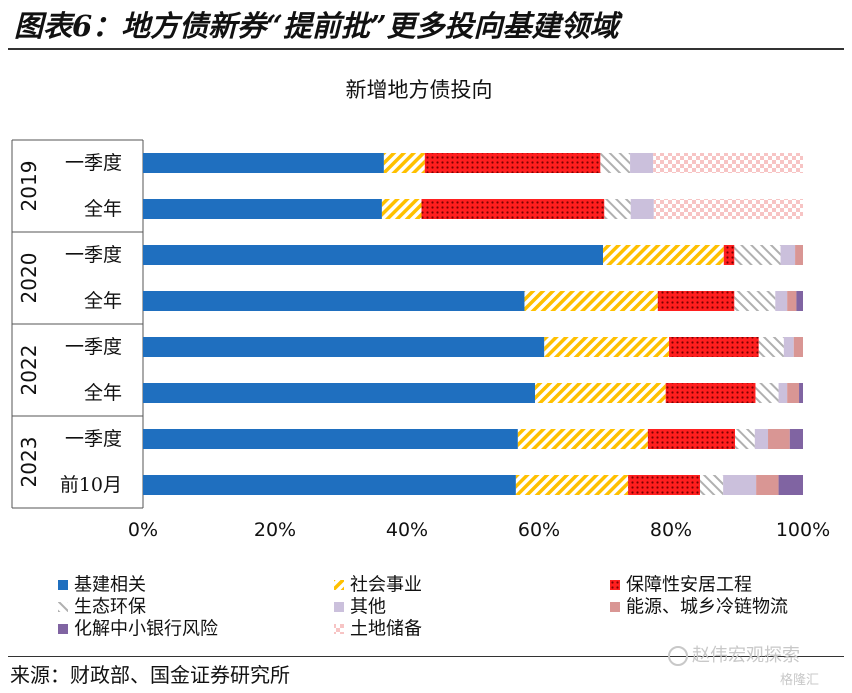 The image size is (852, 693). What do you see at coordinates (143, 530) in the screenshot?
I see `x-tick-label: 0%` at bounding box center [143, 530].